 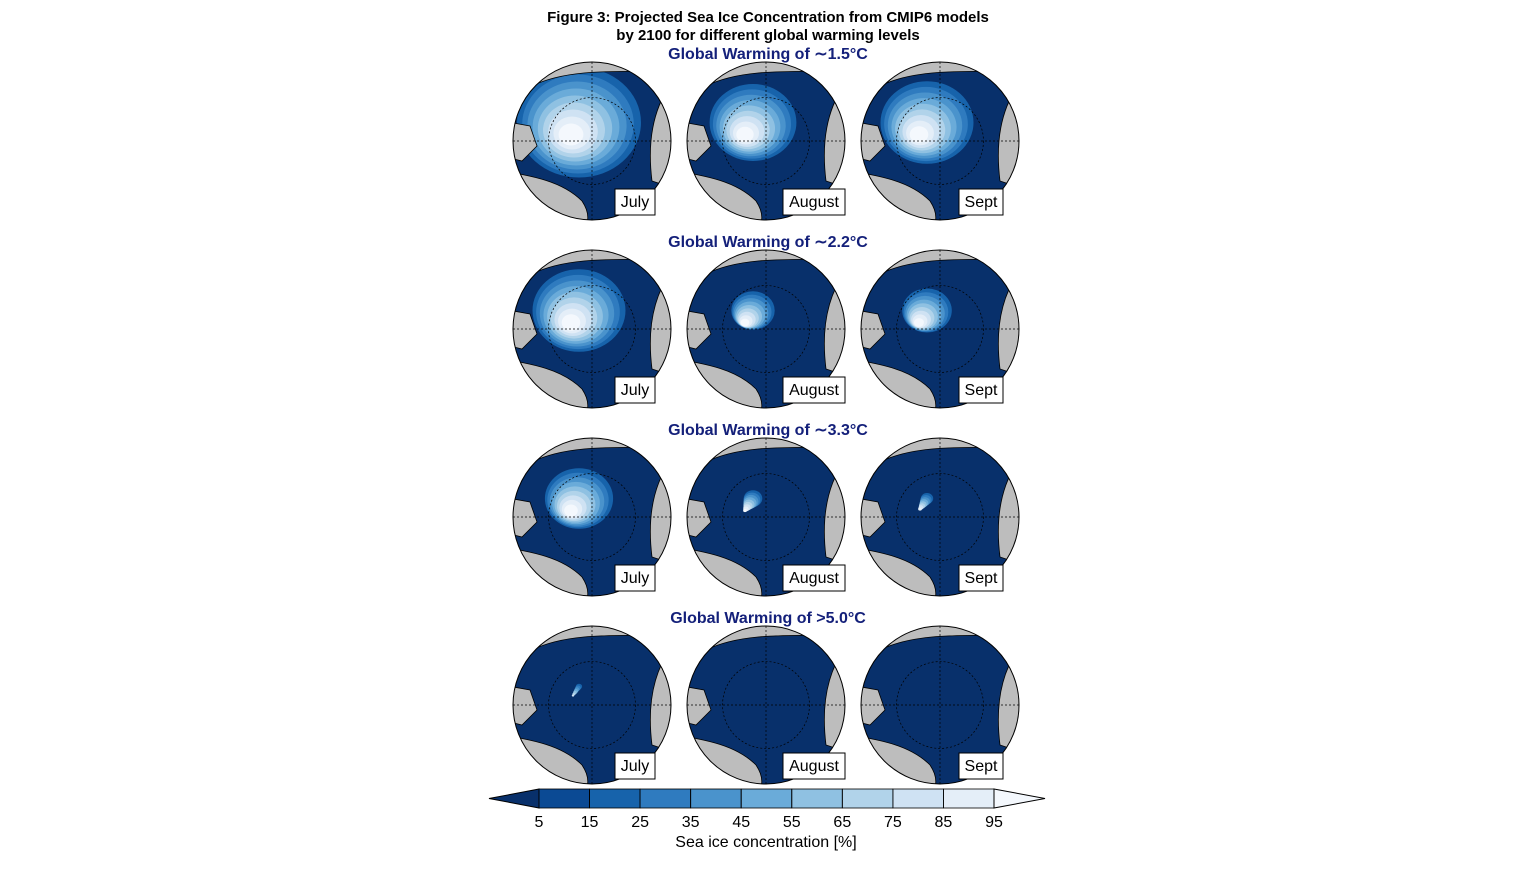 What do you see at coordinates (944, 822) in the screenshot?
I see `colorbar-tick-label: 85` at bounding box center [944, 822].